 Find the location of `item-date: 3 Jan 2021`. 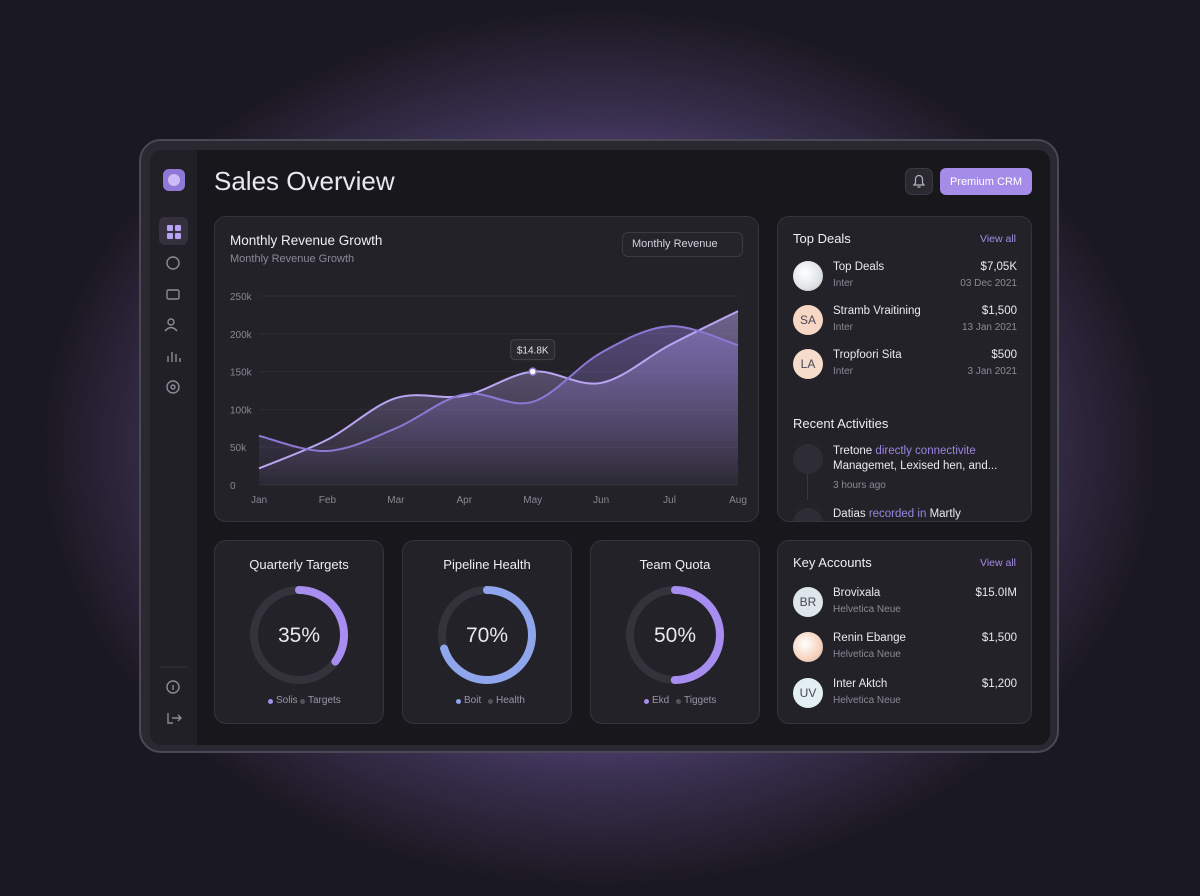

item-date: 3 Jan 2021 is located at coordinates (992, 371).